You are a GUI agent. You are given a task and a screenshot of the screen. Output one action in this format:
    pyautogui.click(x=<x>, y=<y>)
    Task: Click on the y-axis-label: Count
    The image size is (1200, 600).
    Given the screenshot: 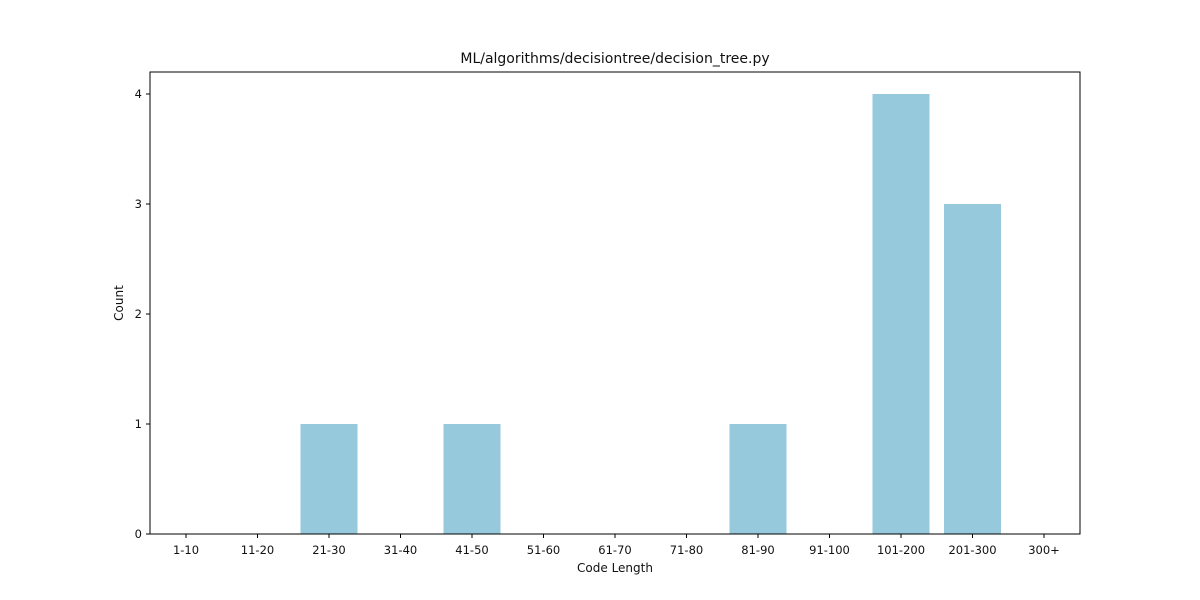 What is the action you would take?
    pyautogui.click(x=119, y=303)
    